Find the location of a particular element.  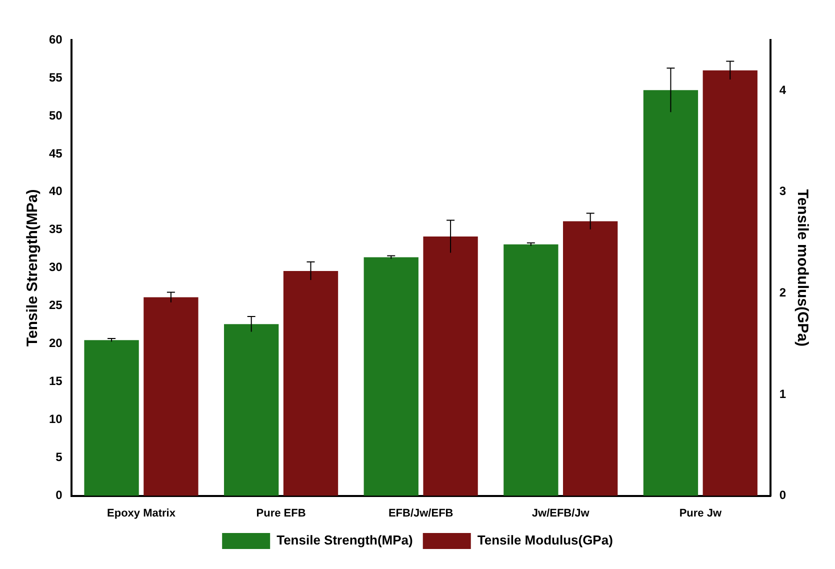

y-tick-label: 0 is located at coordinates (59, 495).